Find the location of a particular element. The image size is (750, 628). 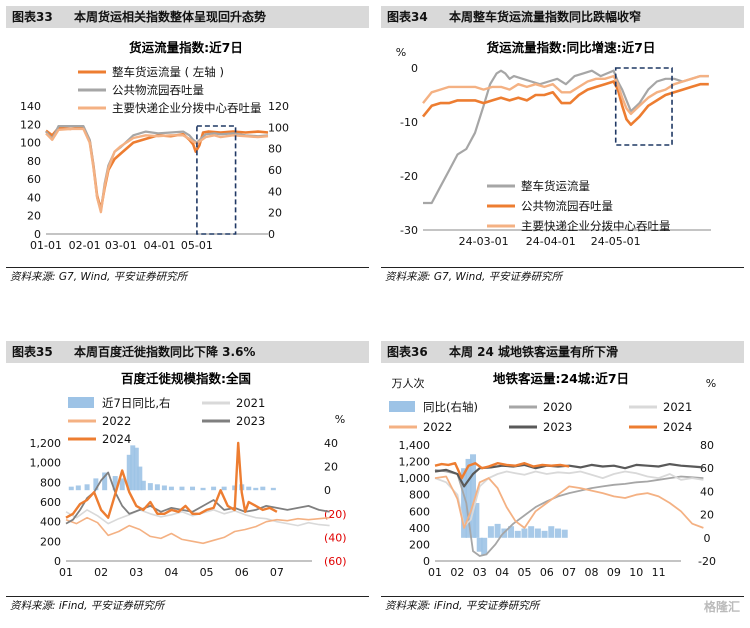

x-tick-label: 08 is located at coordinates (592, 572).